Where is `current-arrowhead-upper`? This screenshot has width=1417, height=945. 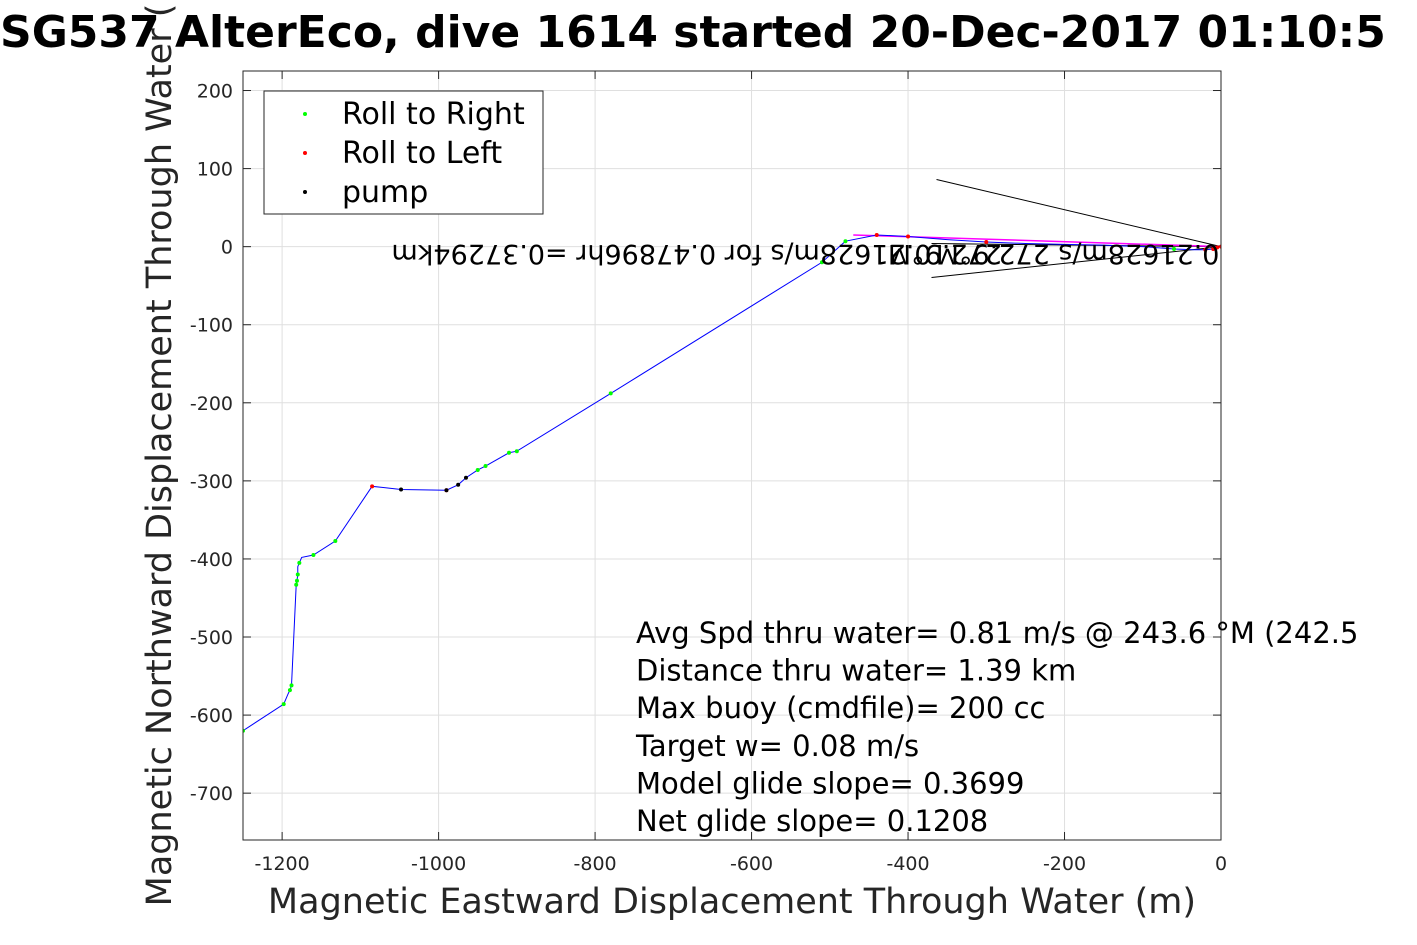
current-arrowhead-upper is located at coordinates (1078, 213).